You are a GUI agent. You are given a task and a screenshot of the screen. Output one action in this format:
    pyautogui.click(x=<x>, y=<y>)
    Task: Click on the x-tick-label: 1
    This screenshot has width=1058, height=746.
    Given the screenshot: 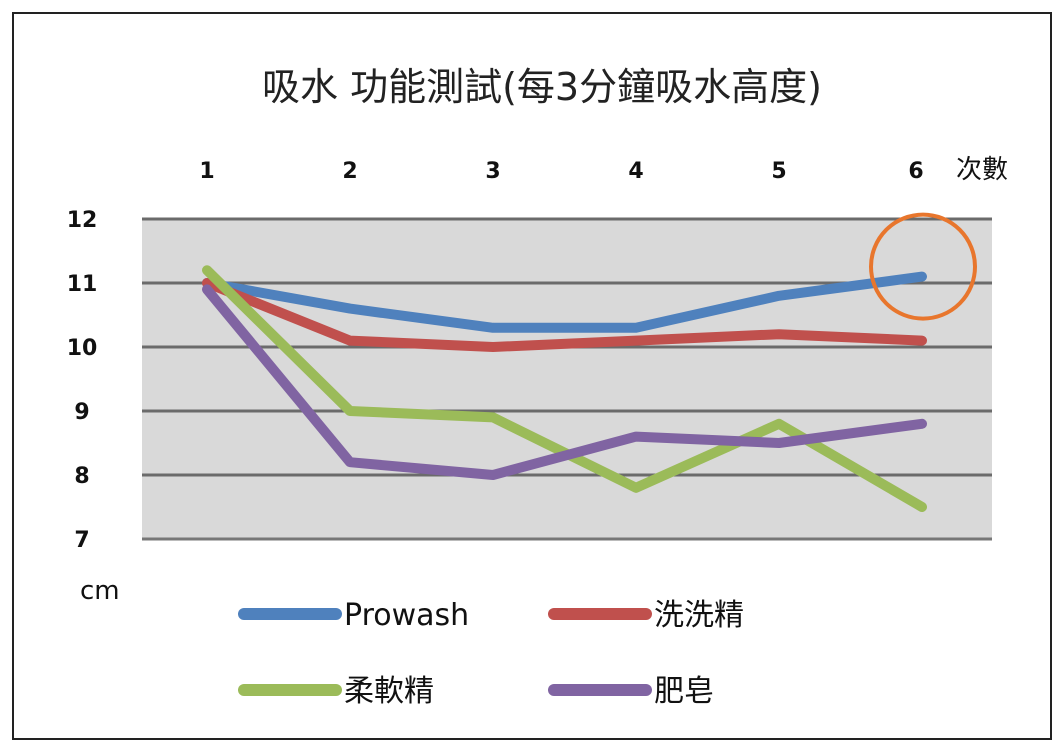 What is the action you would take?
    pyautogui.click(x=206, y=171)
    